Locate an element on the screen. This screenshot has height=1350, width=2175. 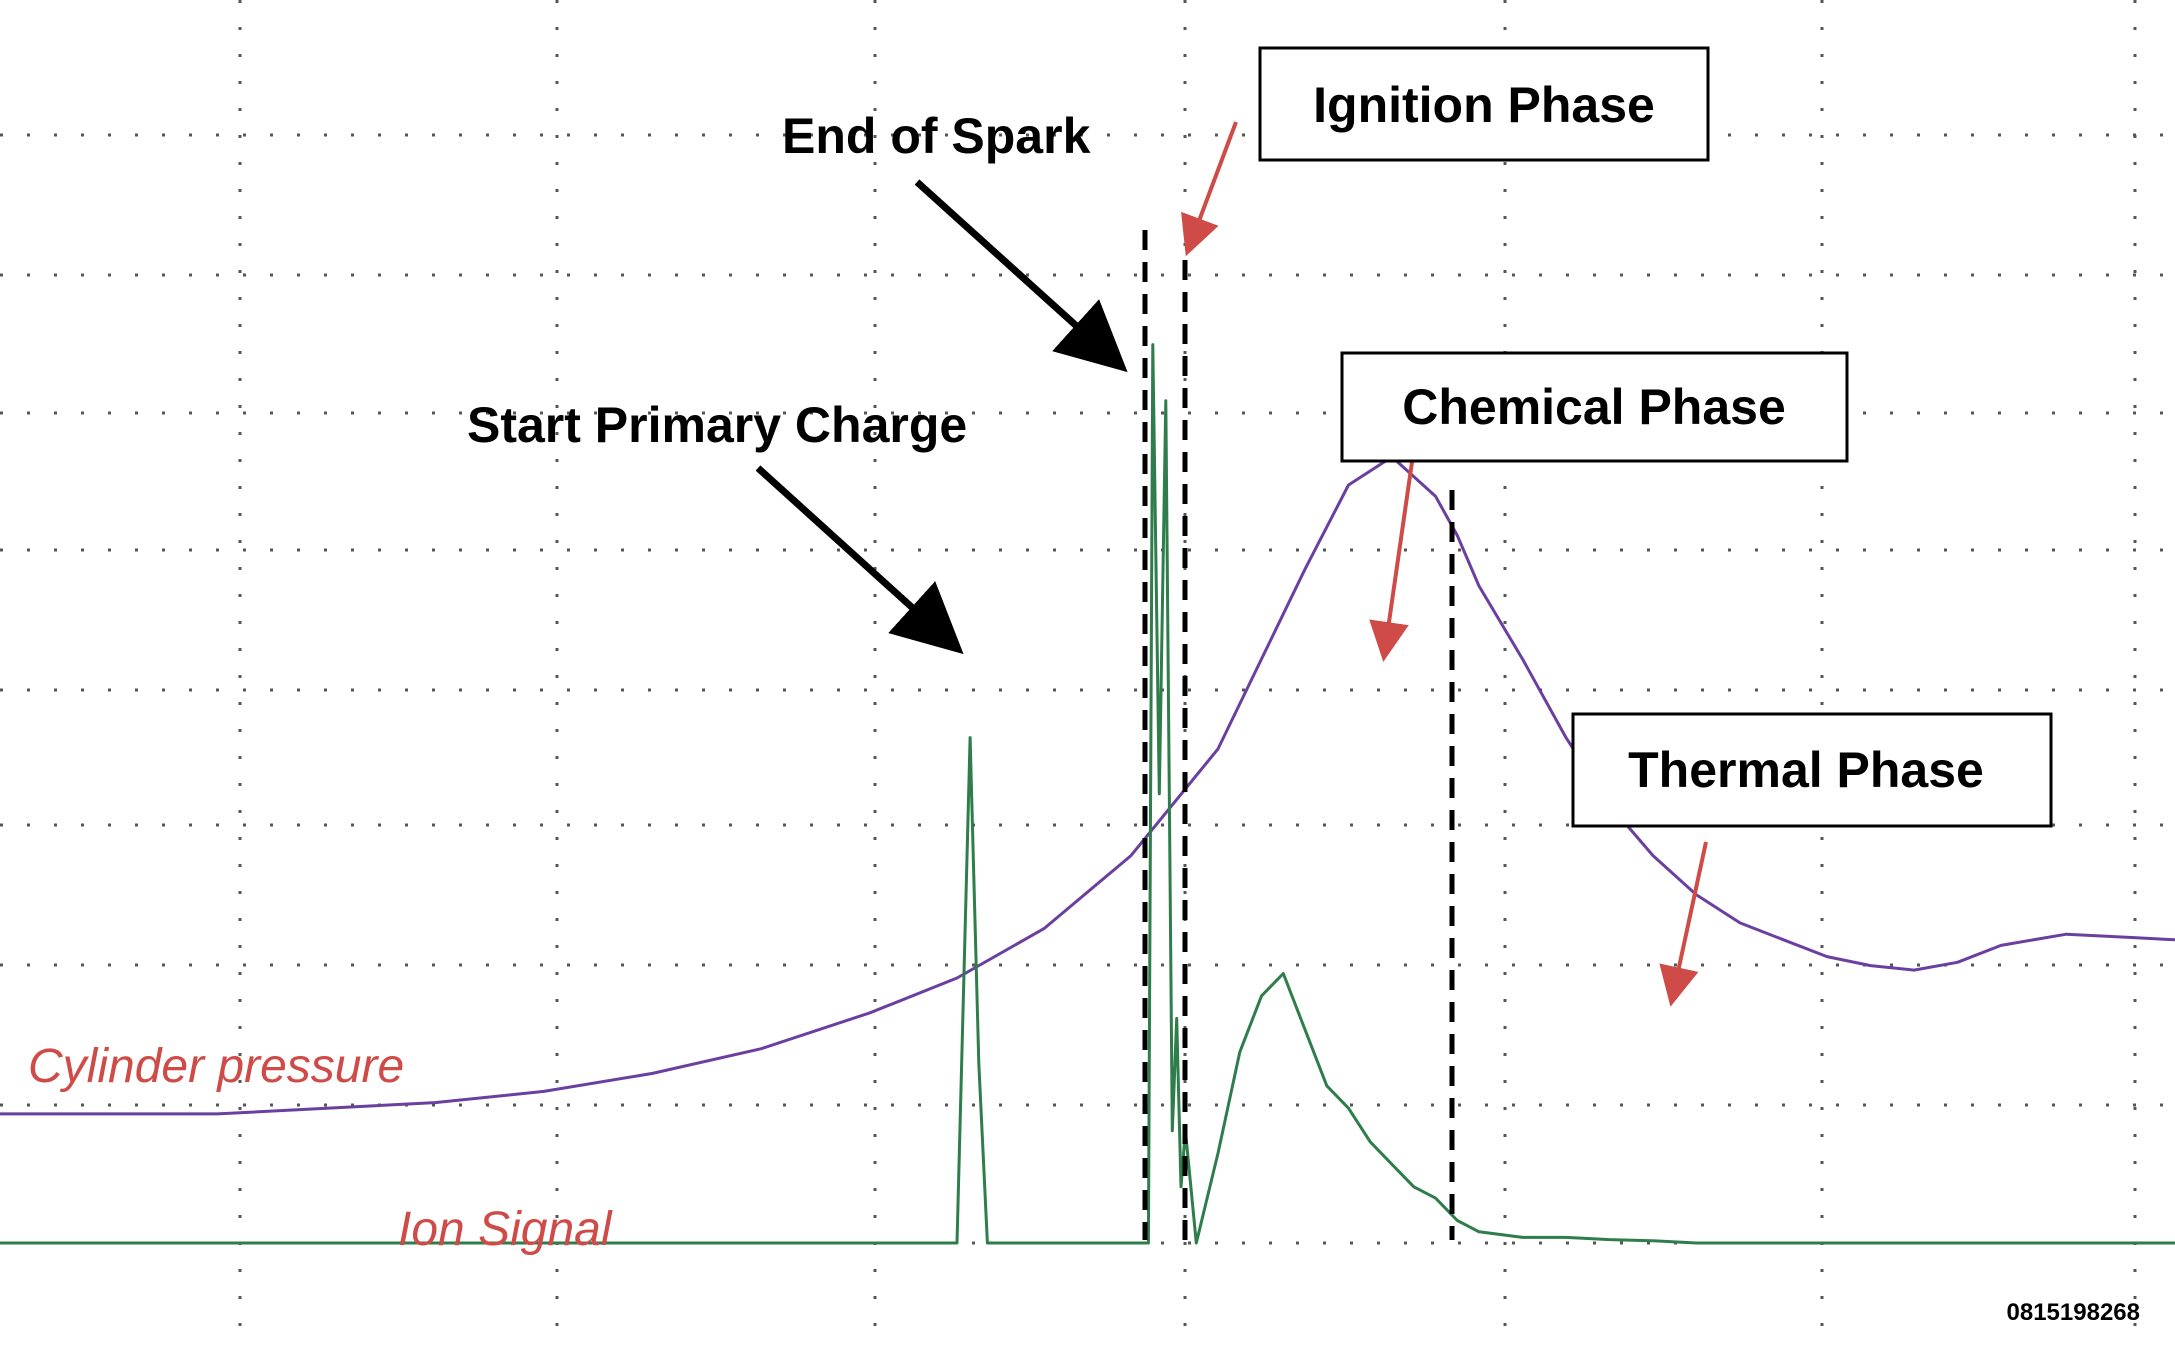
end-of-spark-arrow is located at coordinates (1021, 276).